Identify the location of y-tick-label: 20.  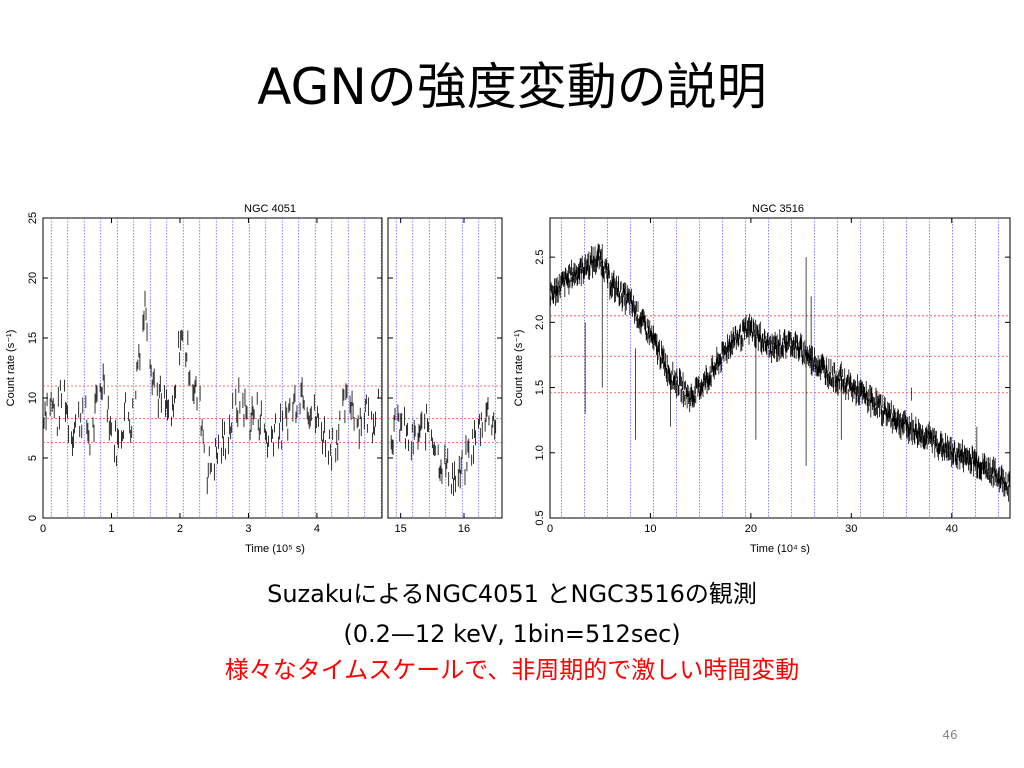
(33, 278).